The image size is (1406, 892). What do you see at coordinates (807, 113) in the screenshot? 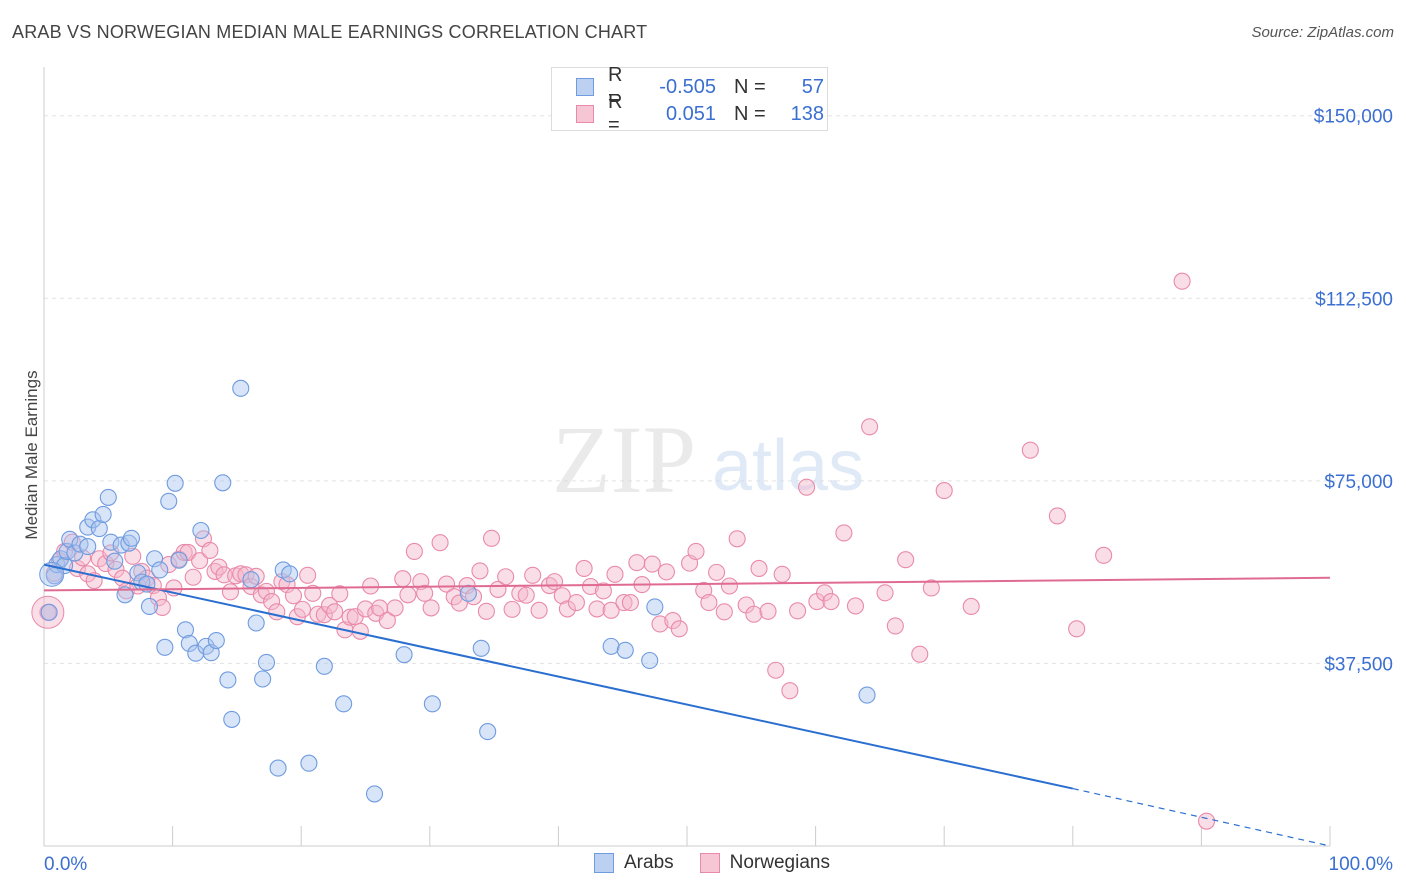
I see `n-value: 138` at bounding box center [807, 113].